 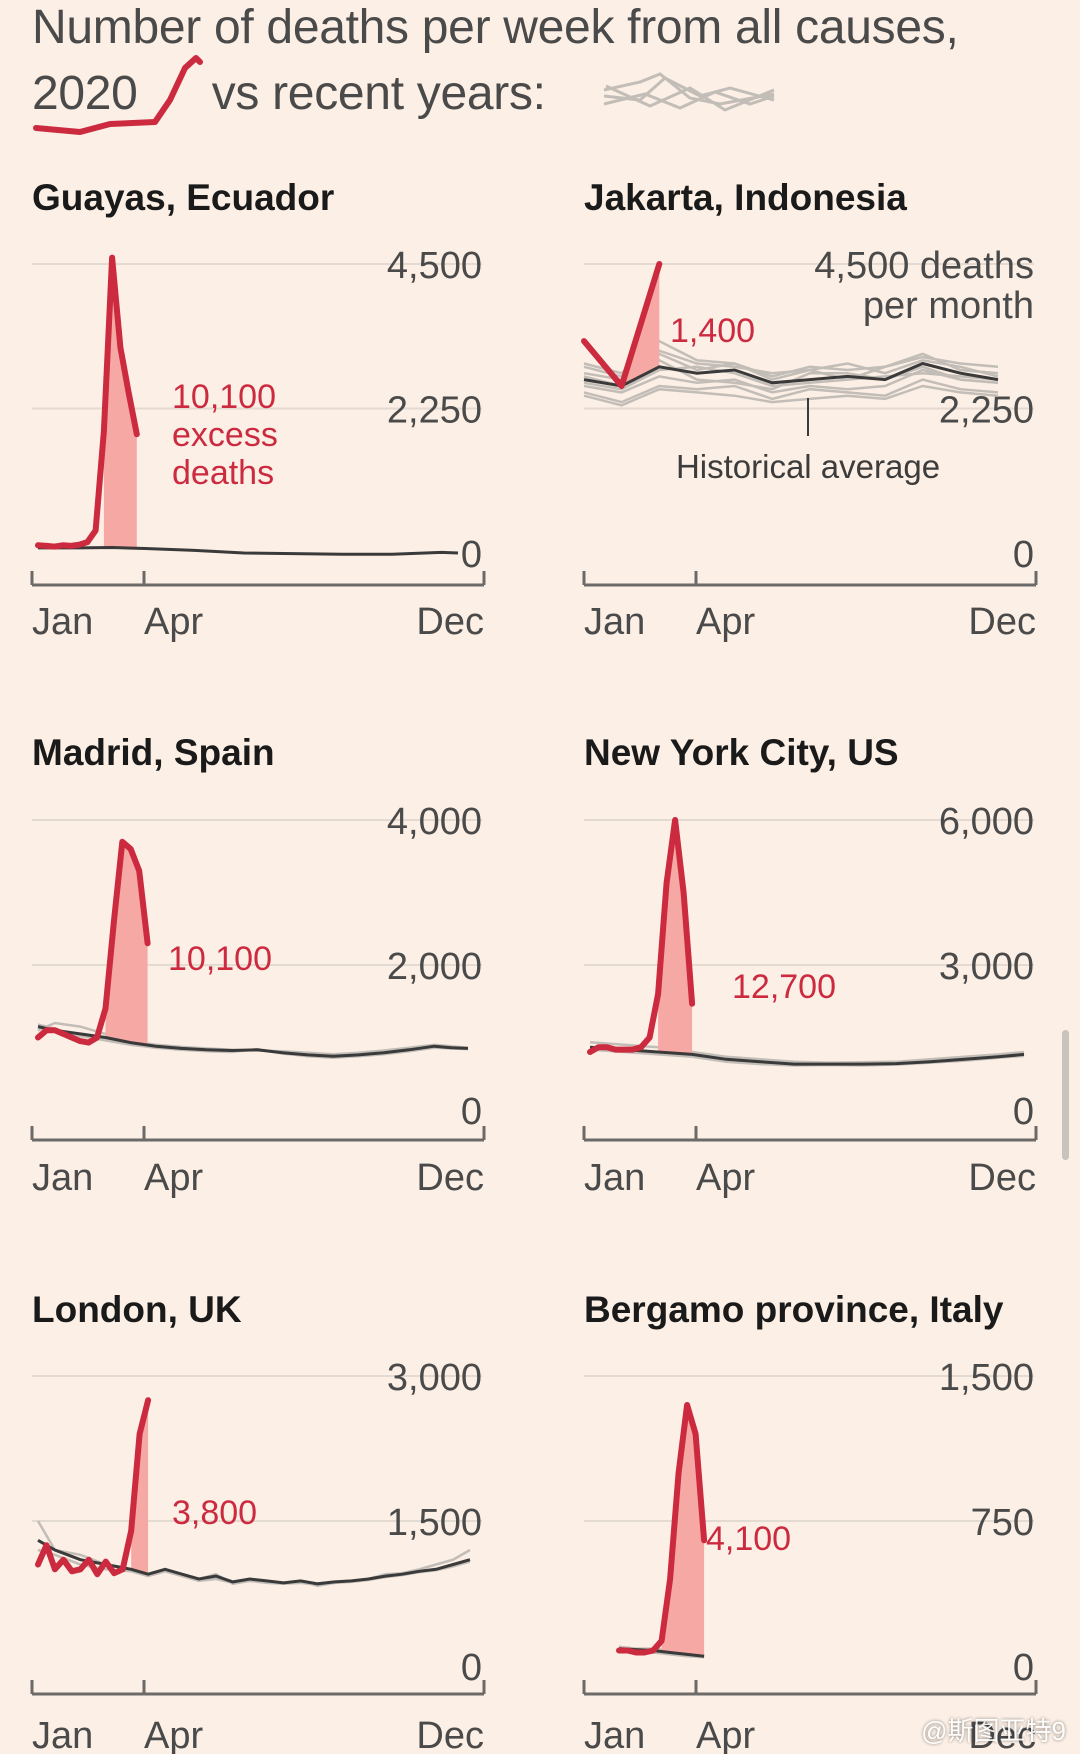 I want to click on watermark-text: @斯图亚特9, so click(x=993, y=1731).